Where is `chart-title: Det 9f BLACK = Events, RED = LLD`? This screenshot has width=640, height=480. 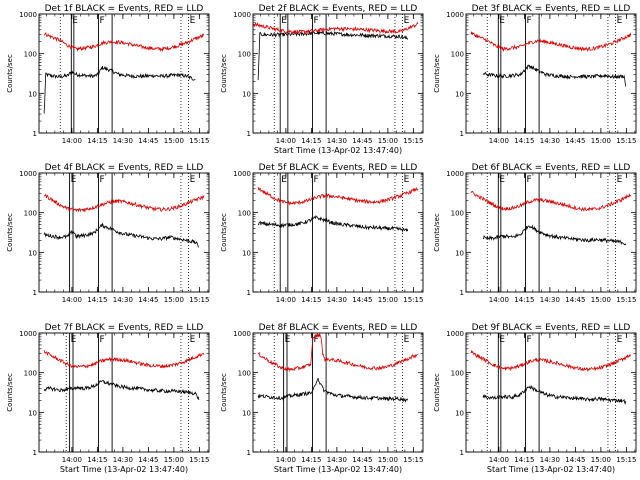 chart-title: Det 9f BLACK = Events, RED = LLD is located at coordinates (551, 328).